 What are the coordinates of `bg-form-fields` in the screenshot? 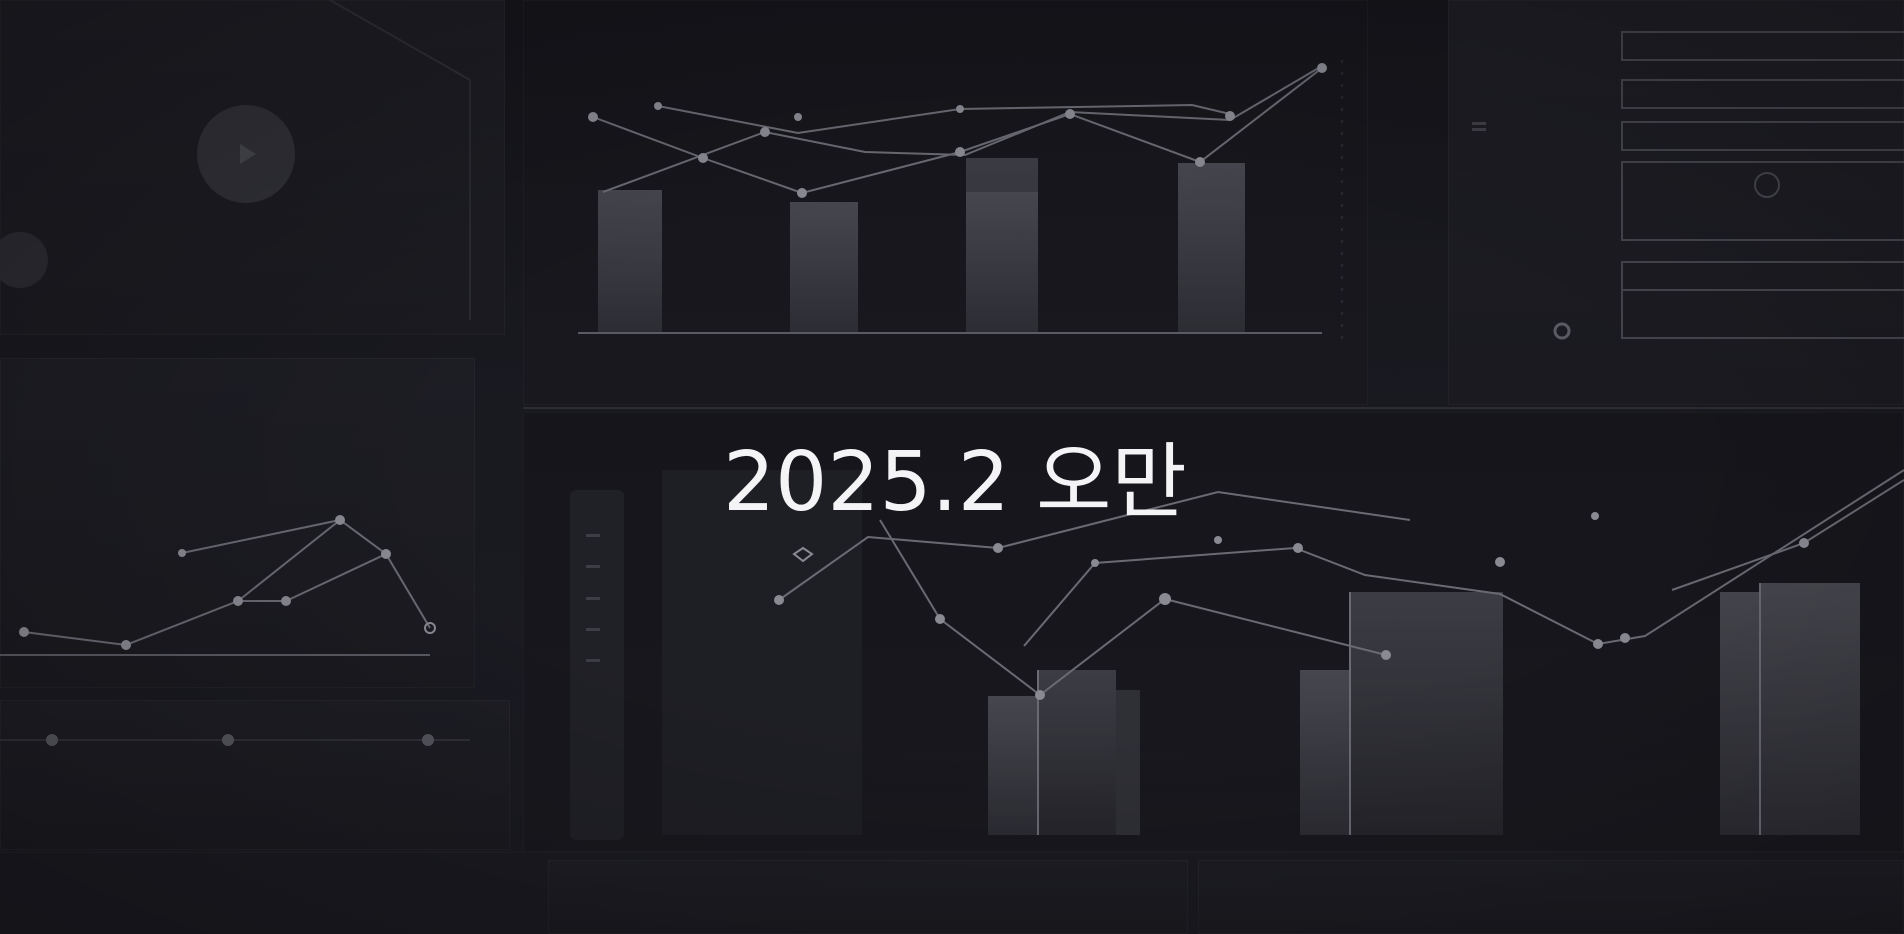 It's located at (1762, 185).